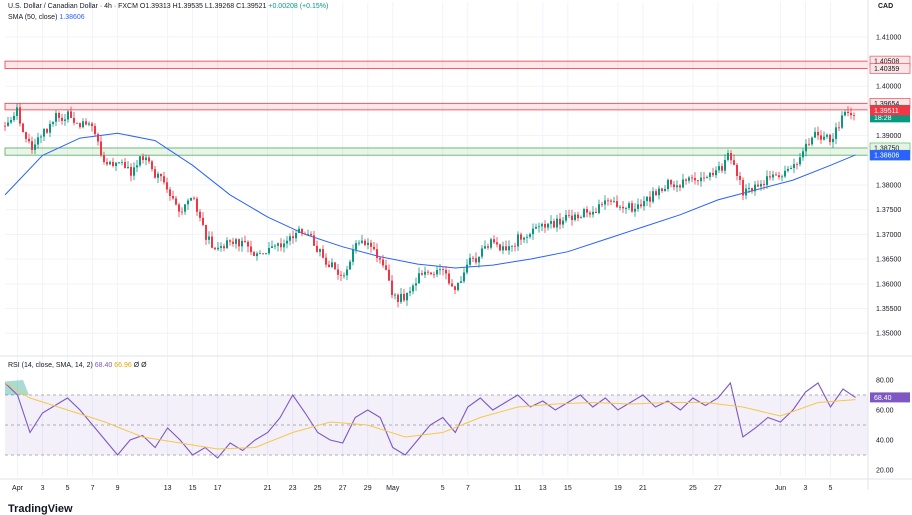 This screenshot has height=515, width=912. What do you see at coordinates (885, 381) in the screenshot?
I see `rsi-tick-label: 80.00` at bounding box center [885, 381].